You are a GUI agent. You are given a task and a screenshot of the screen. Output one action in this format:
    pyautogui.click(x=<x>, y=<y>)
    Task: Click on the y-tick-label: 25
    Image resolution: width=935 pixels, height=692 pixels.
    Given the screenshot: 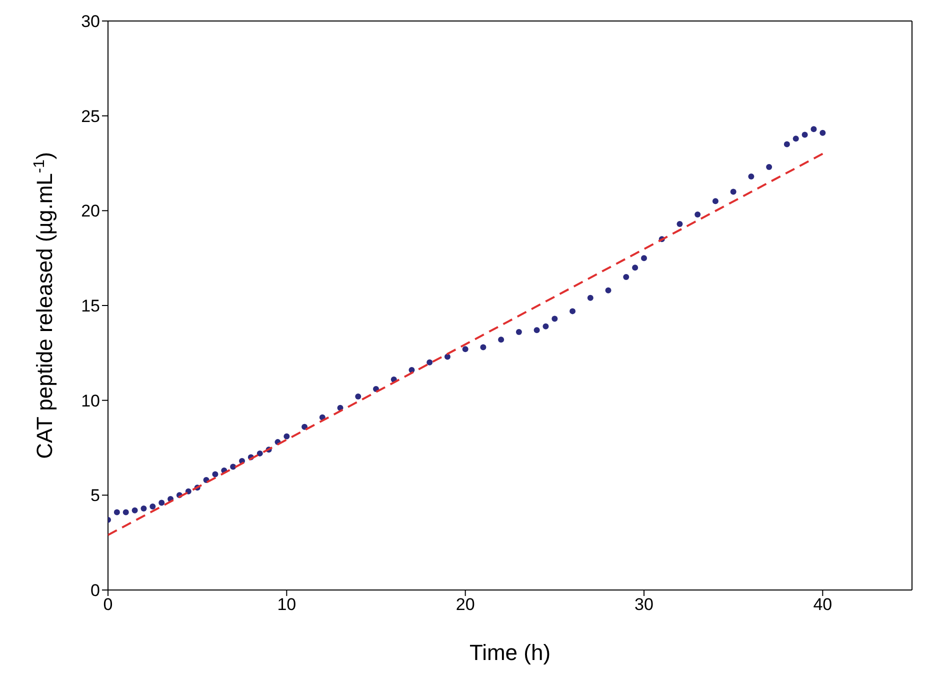 What is the action you would take?
    pyautogui.click(x=90, y=116)
    